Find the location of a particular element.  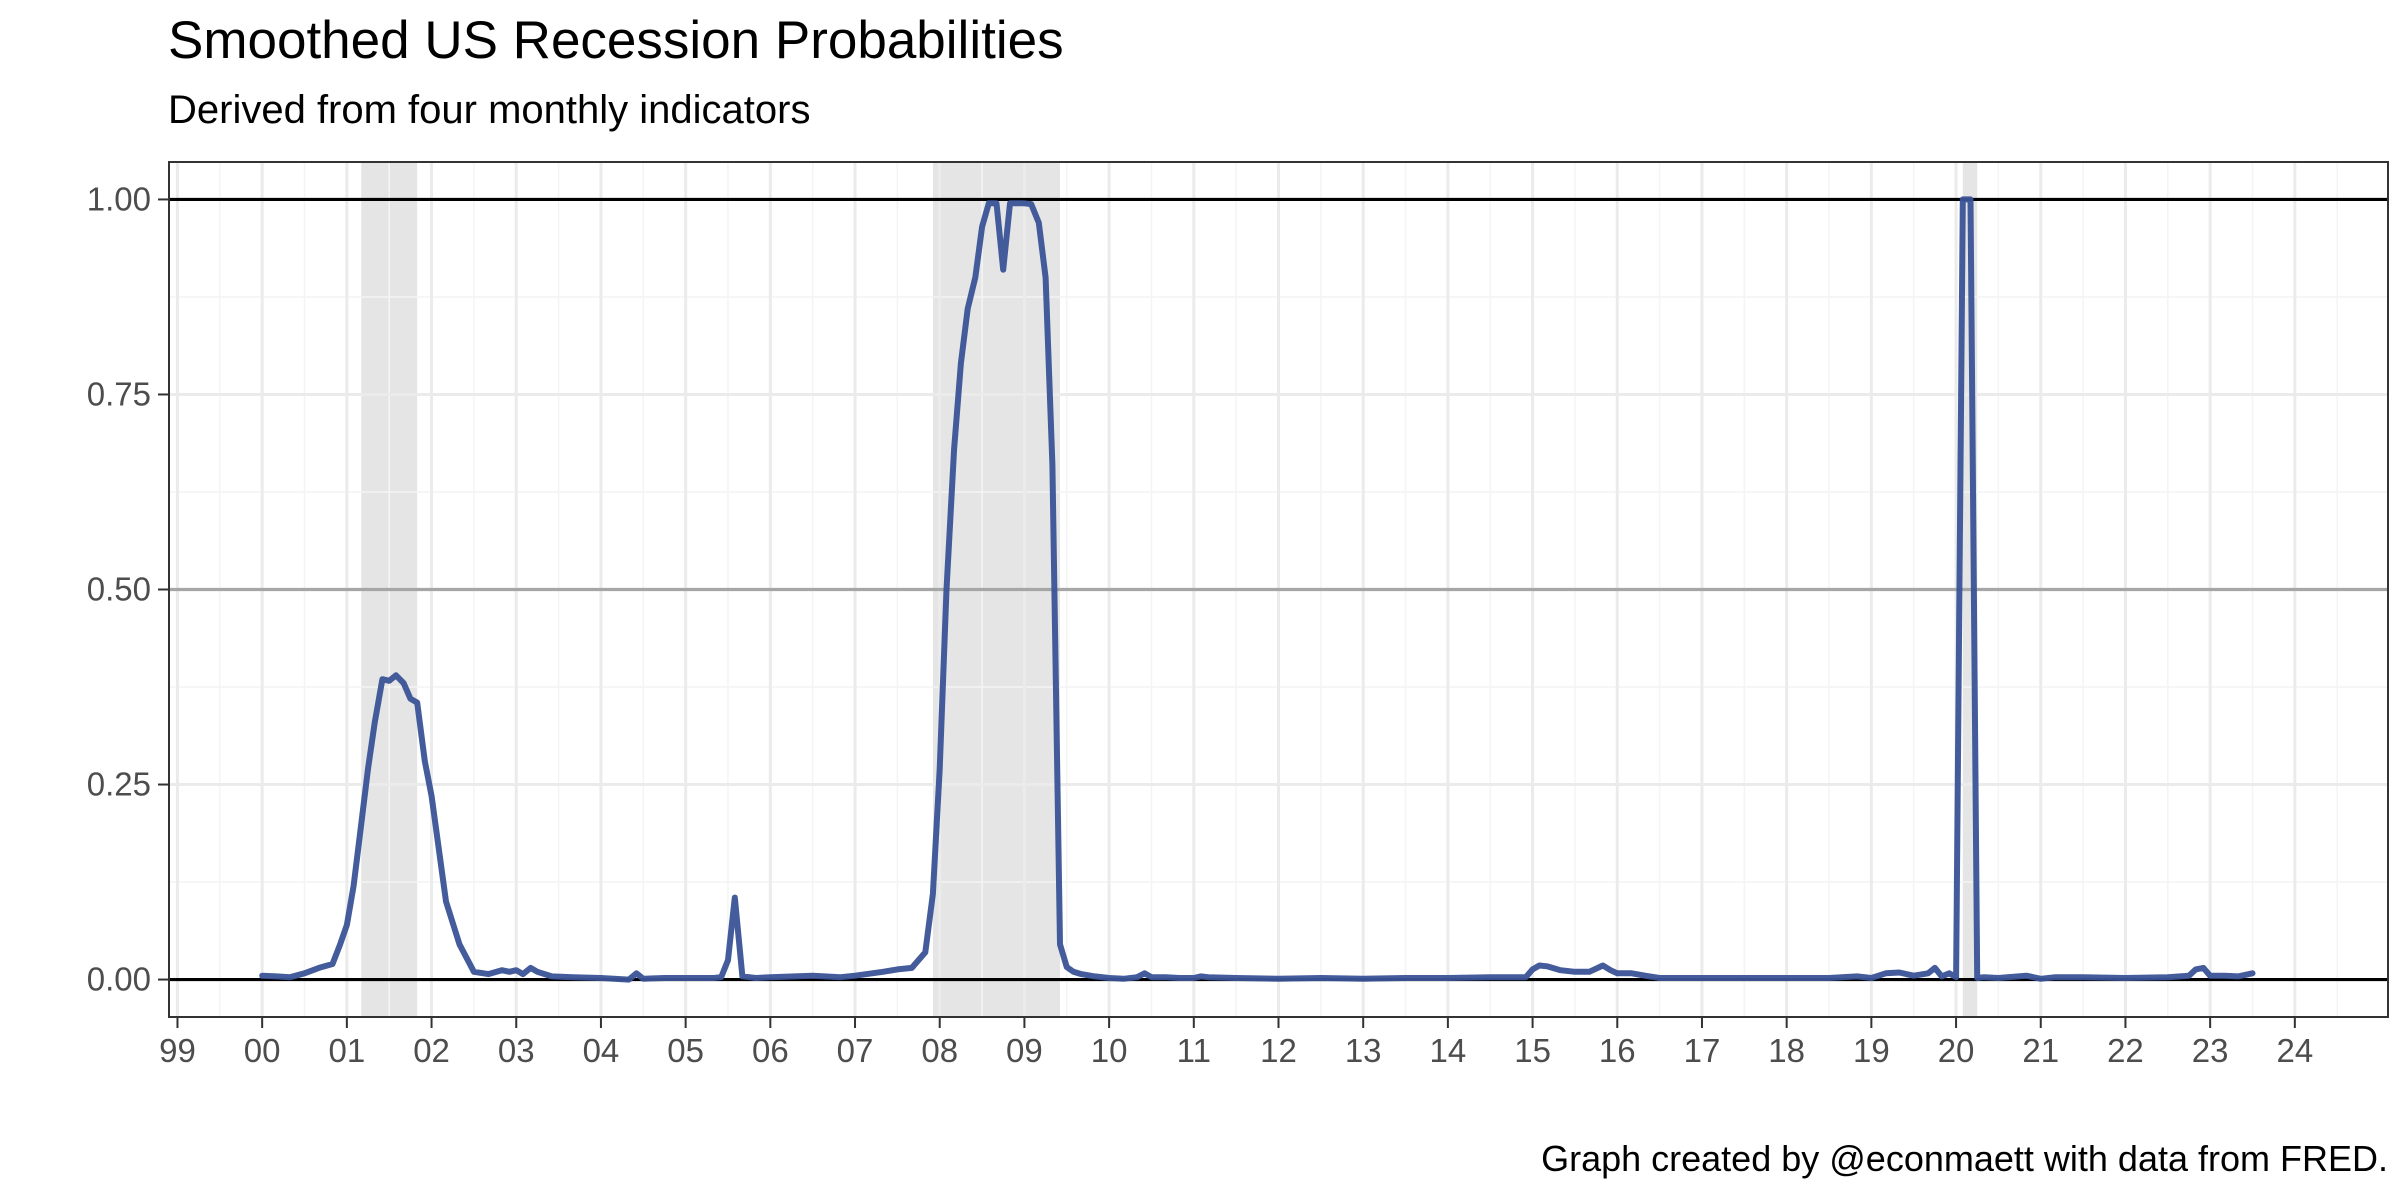

y-tick-label: 0.00 is located at coordinates (119, 979).